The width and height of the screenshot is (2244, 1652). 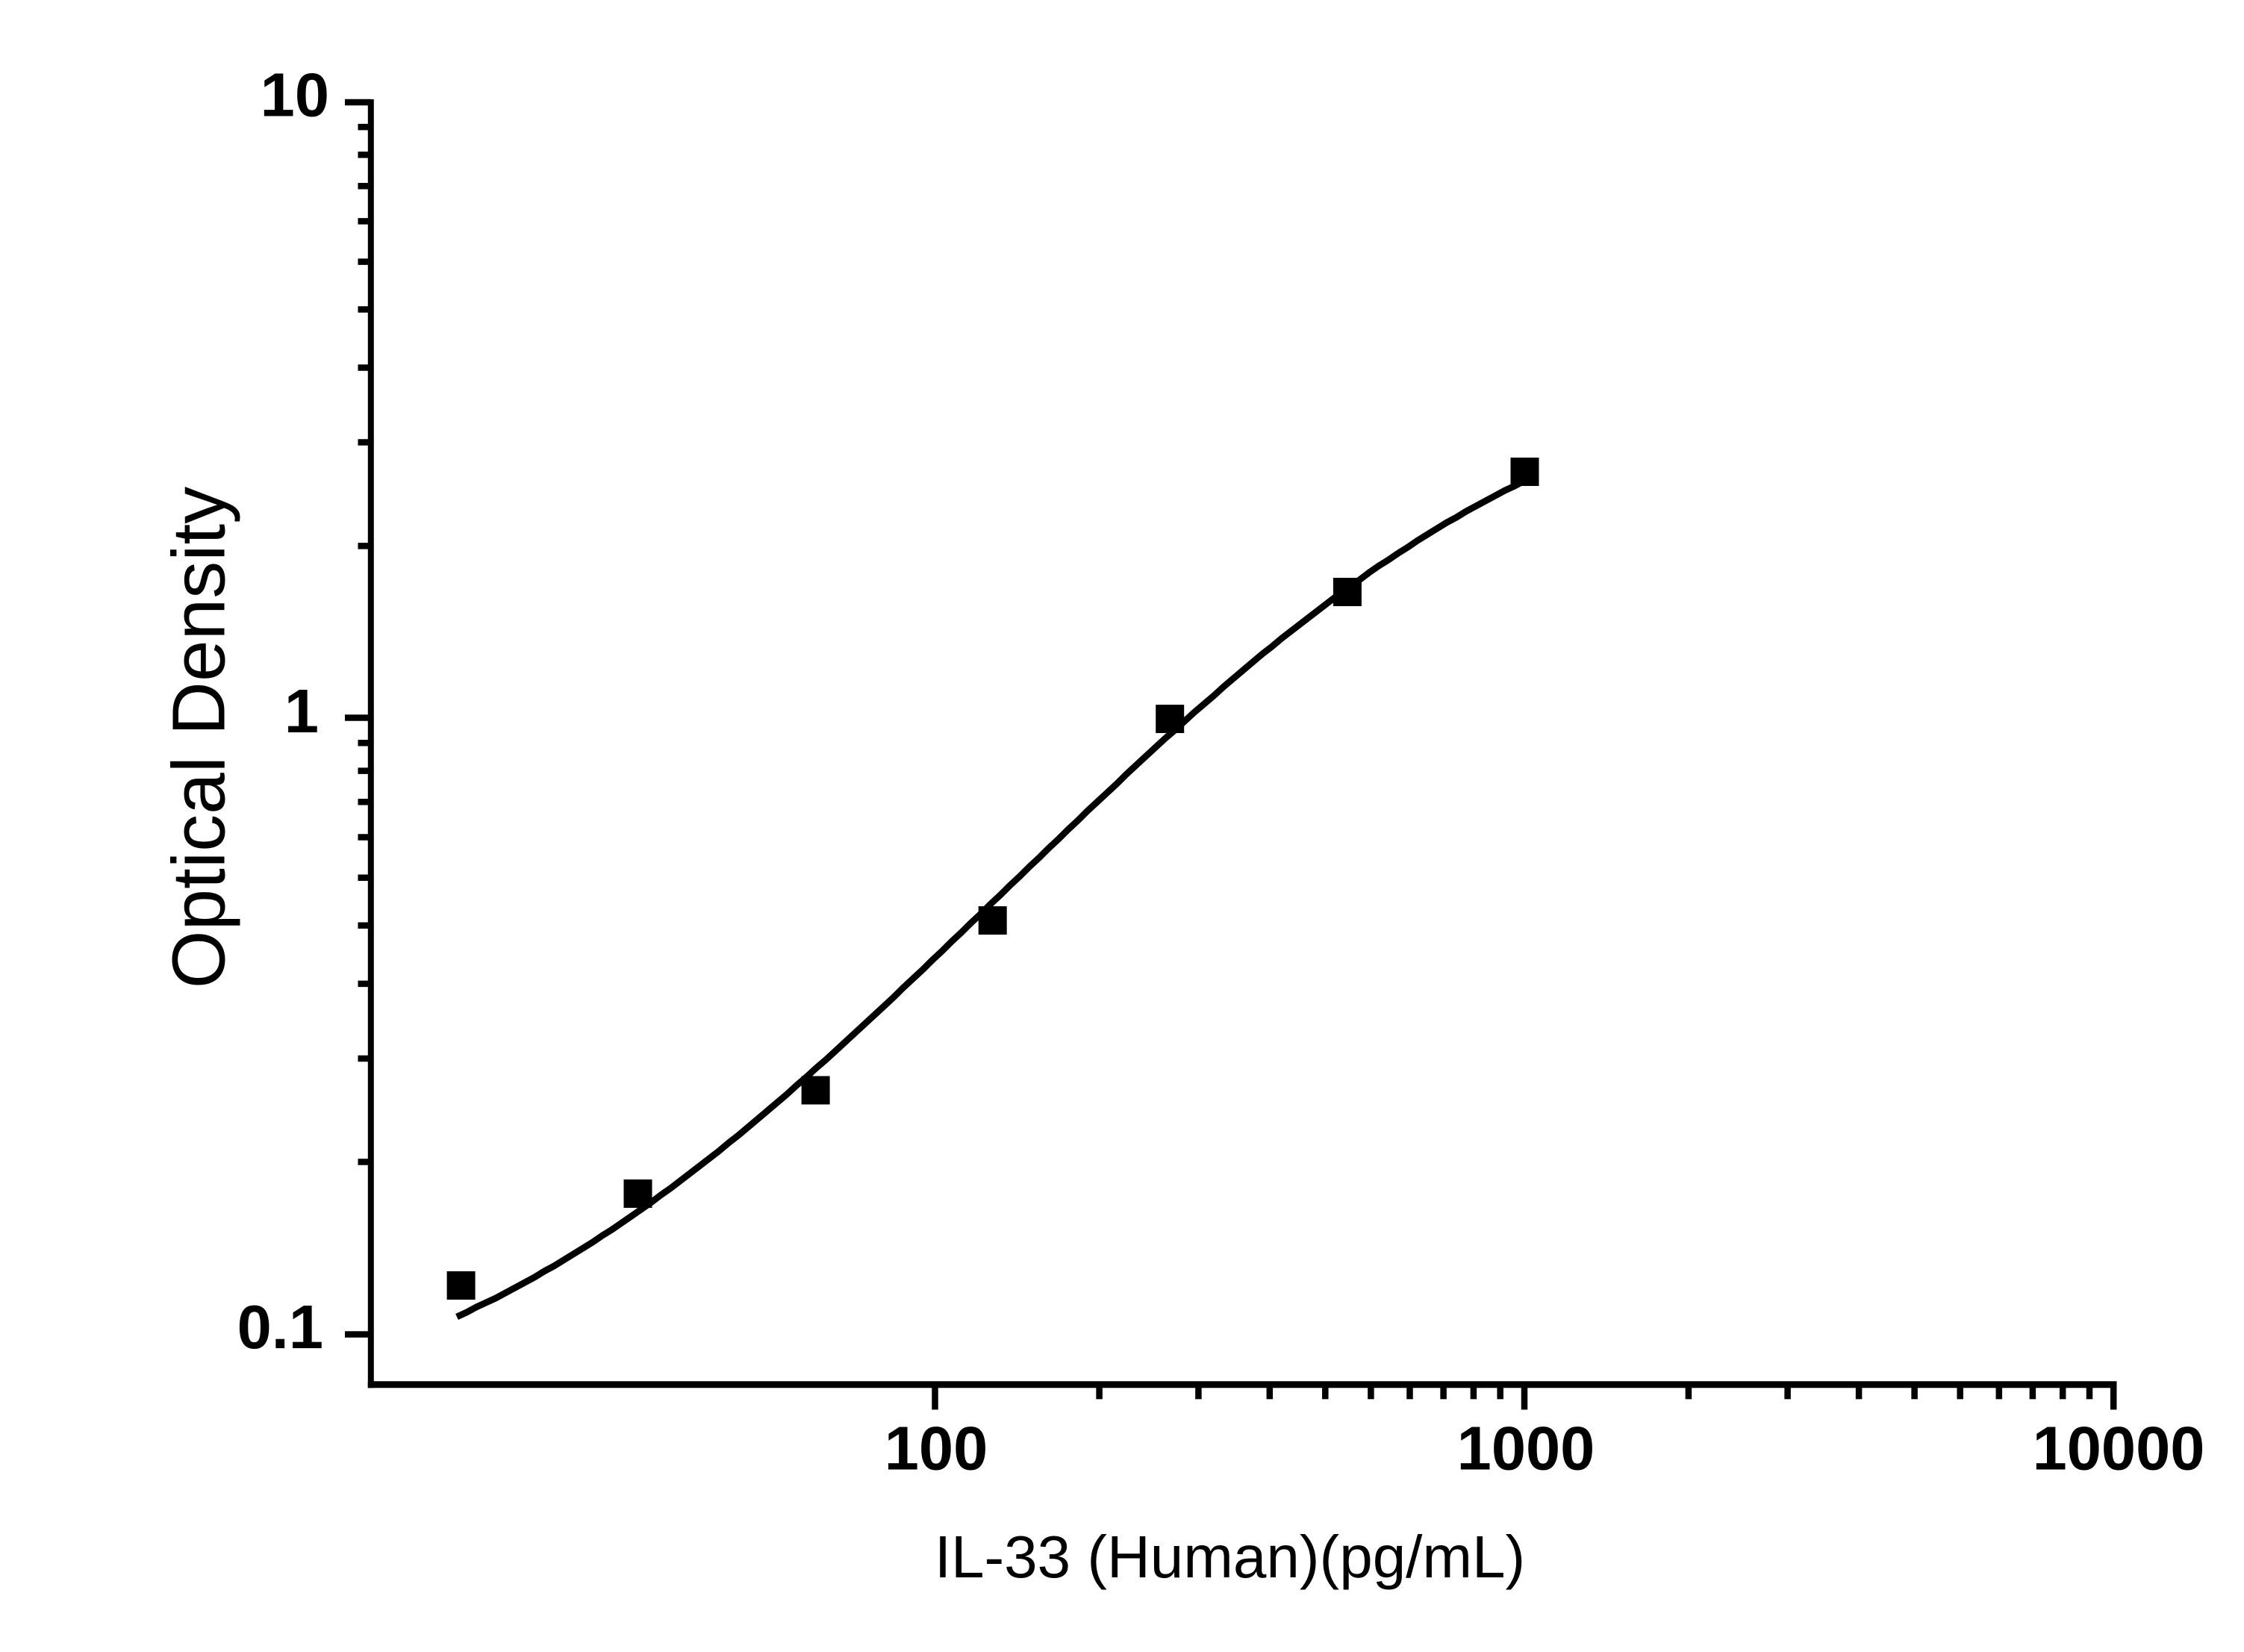 What do you see at coordinates (936, 1448) in the screenshot?
I see `svg-text: 100` at bounding box center [936, 1448].